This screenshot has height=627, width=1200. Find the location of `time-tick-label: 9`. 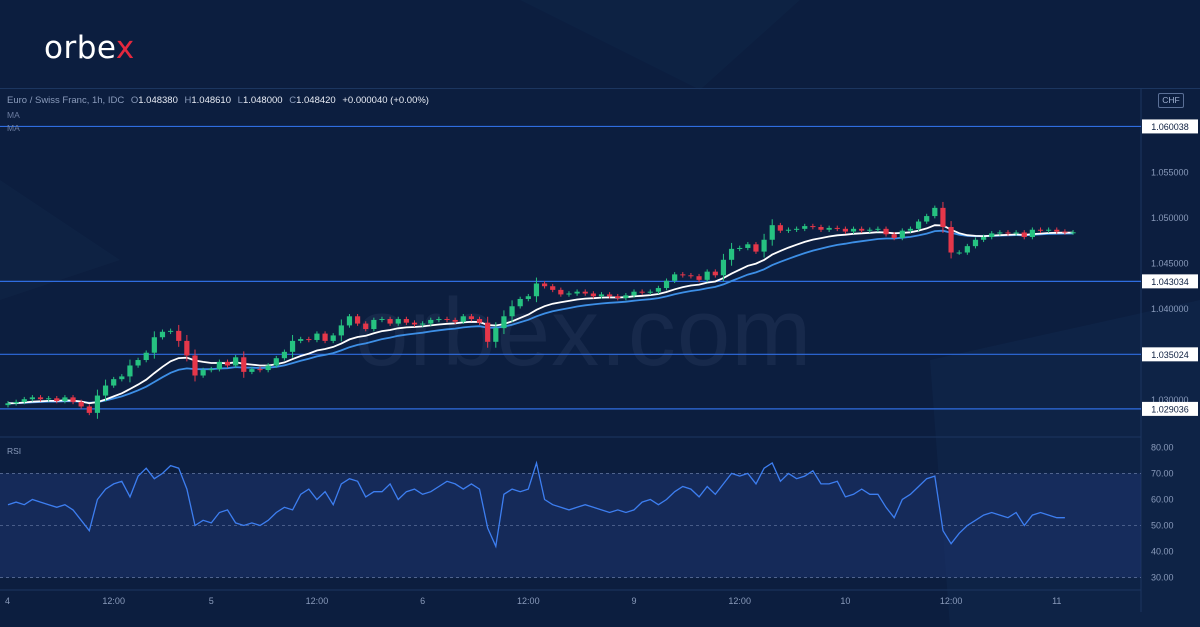

time-tick-label: 9 is located at coordinates (634, 601).